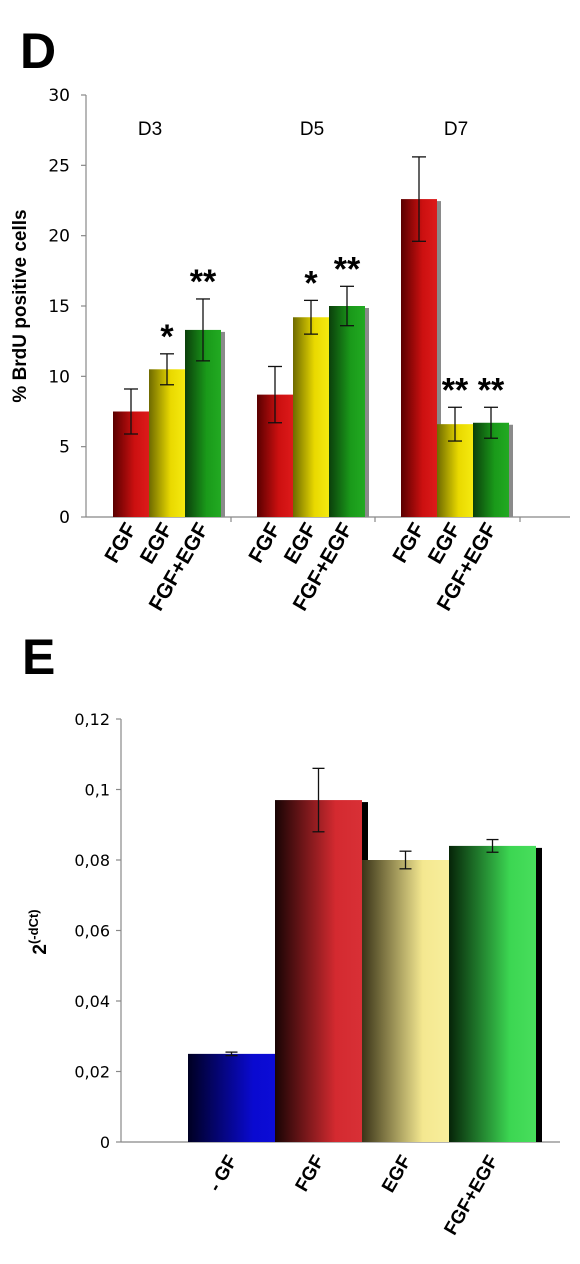 The height and width of the screenshot is (1264, 580). What do you see at coordinates (38, 657) in the screenshot?
I see `panel-e-letter: E` at bounding box center [38, 657].